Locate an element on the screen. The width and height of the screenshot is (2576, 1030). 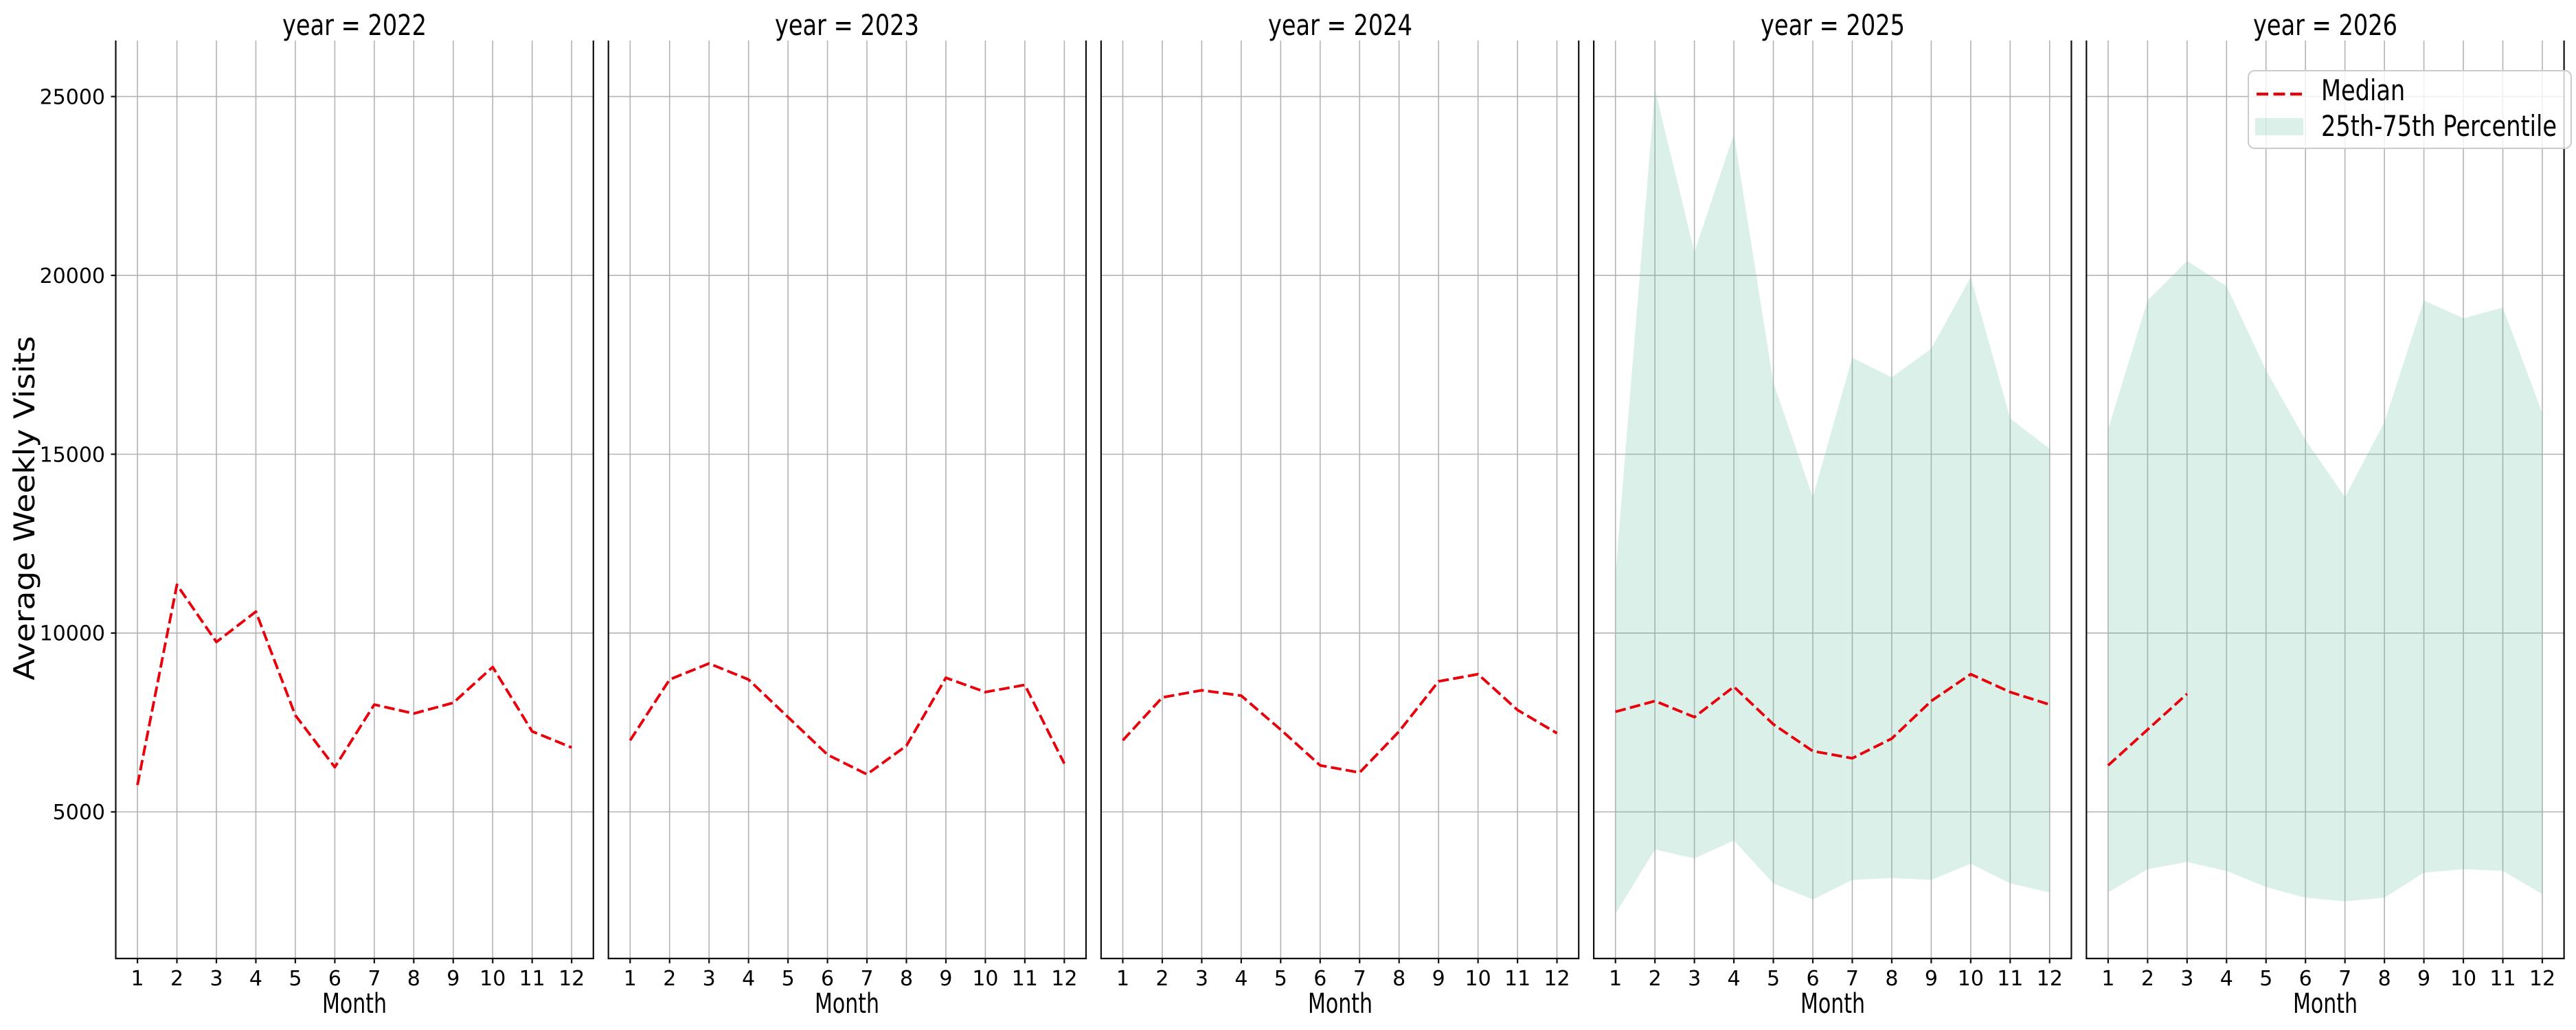
y-axis-label: Average Weekly Visits is located at coordinates (24, 508).